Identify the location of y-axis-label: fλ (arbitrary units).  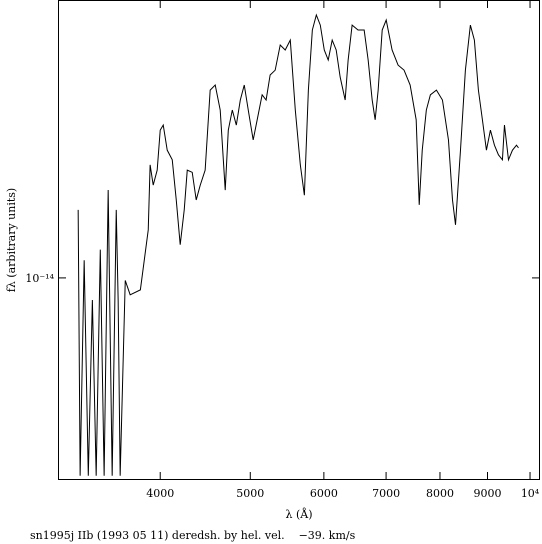
(11, 240).